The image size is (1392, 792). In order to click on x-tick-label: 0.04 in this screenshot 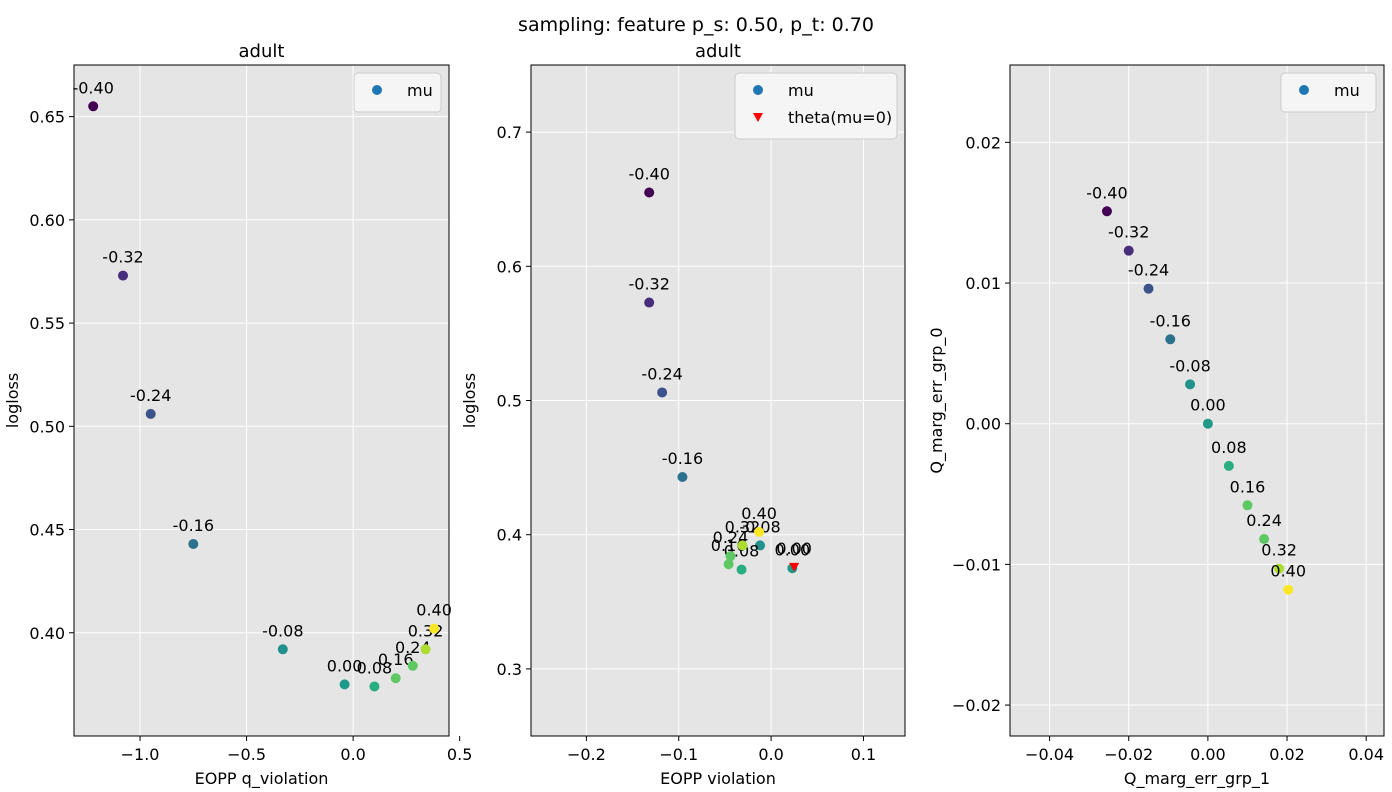, I will do `click(1366, 754)`.